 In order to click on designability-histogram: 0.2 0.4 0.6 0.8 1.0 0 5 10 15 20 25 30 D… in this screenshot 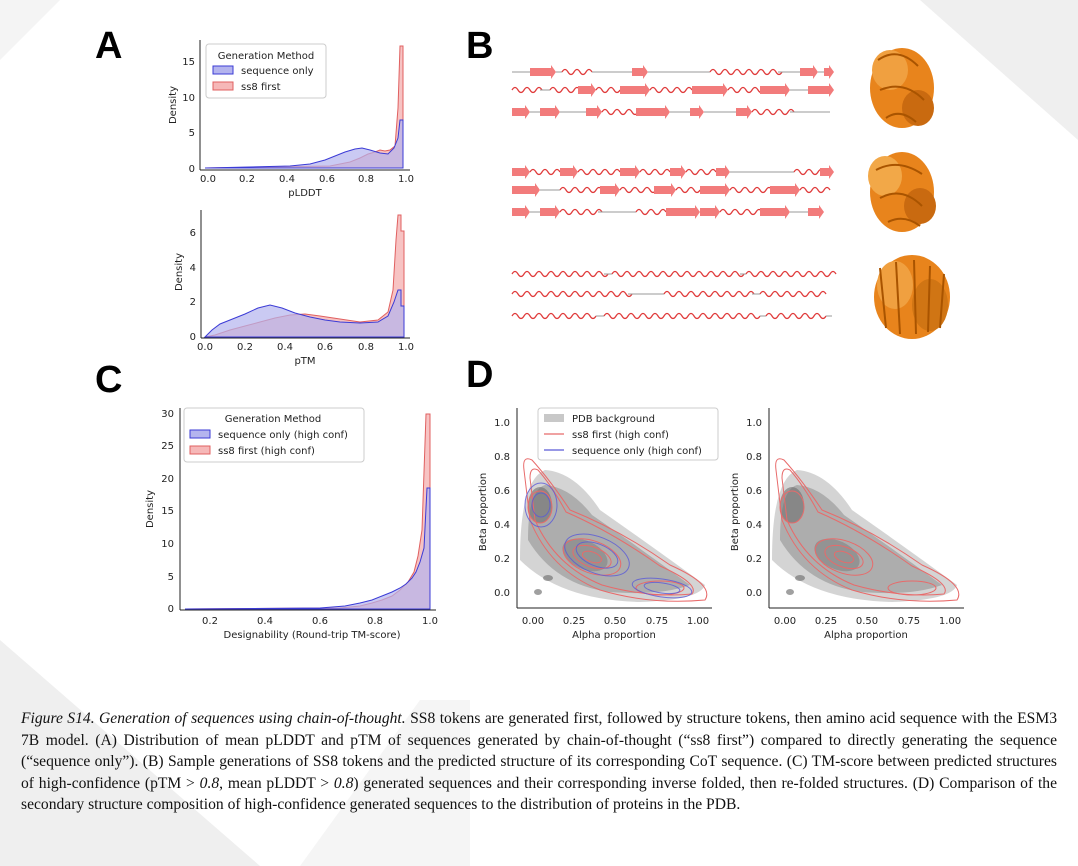, I will do `click(291, 524)`.